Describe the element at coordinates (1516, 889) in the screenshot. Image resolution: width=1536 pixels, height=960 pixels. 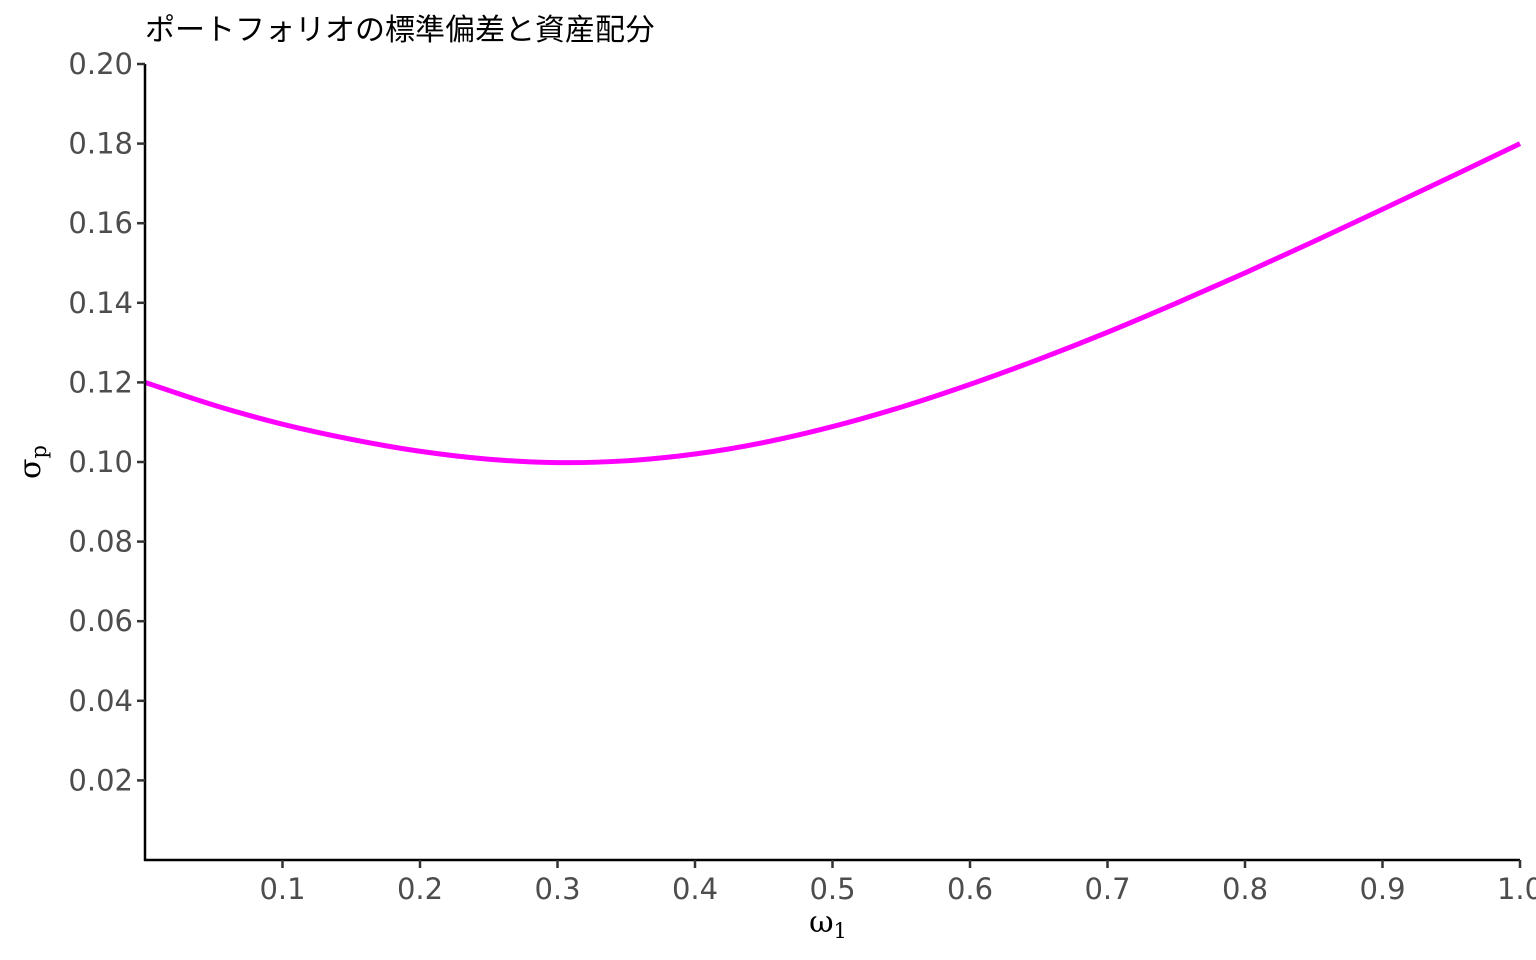
I see `x-tick-label: 1.0` at that location.